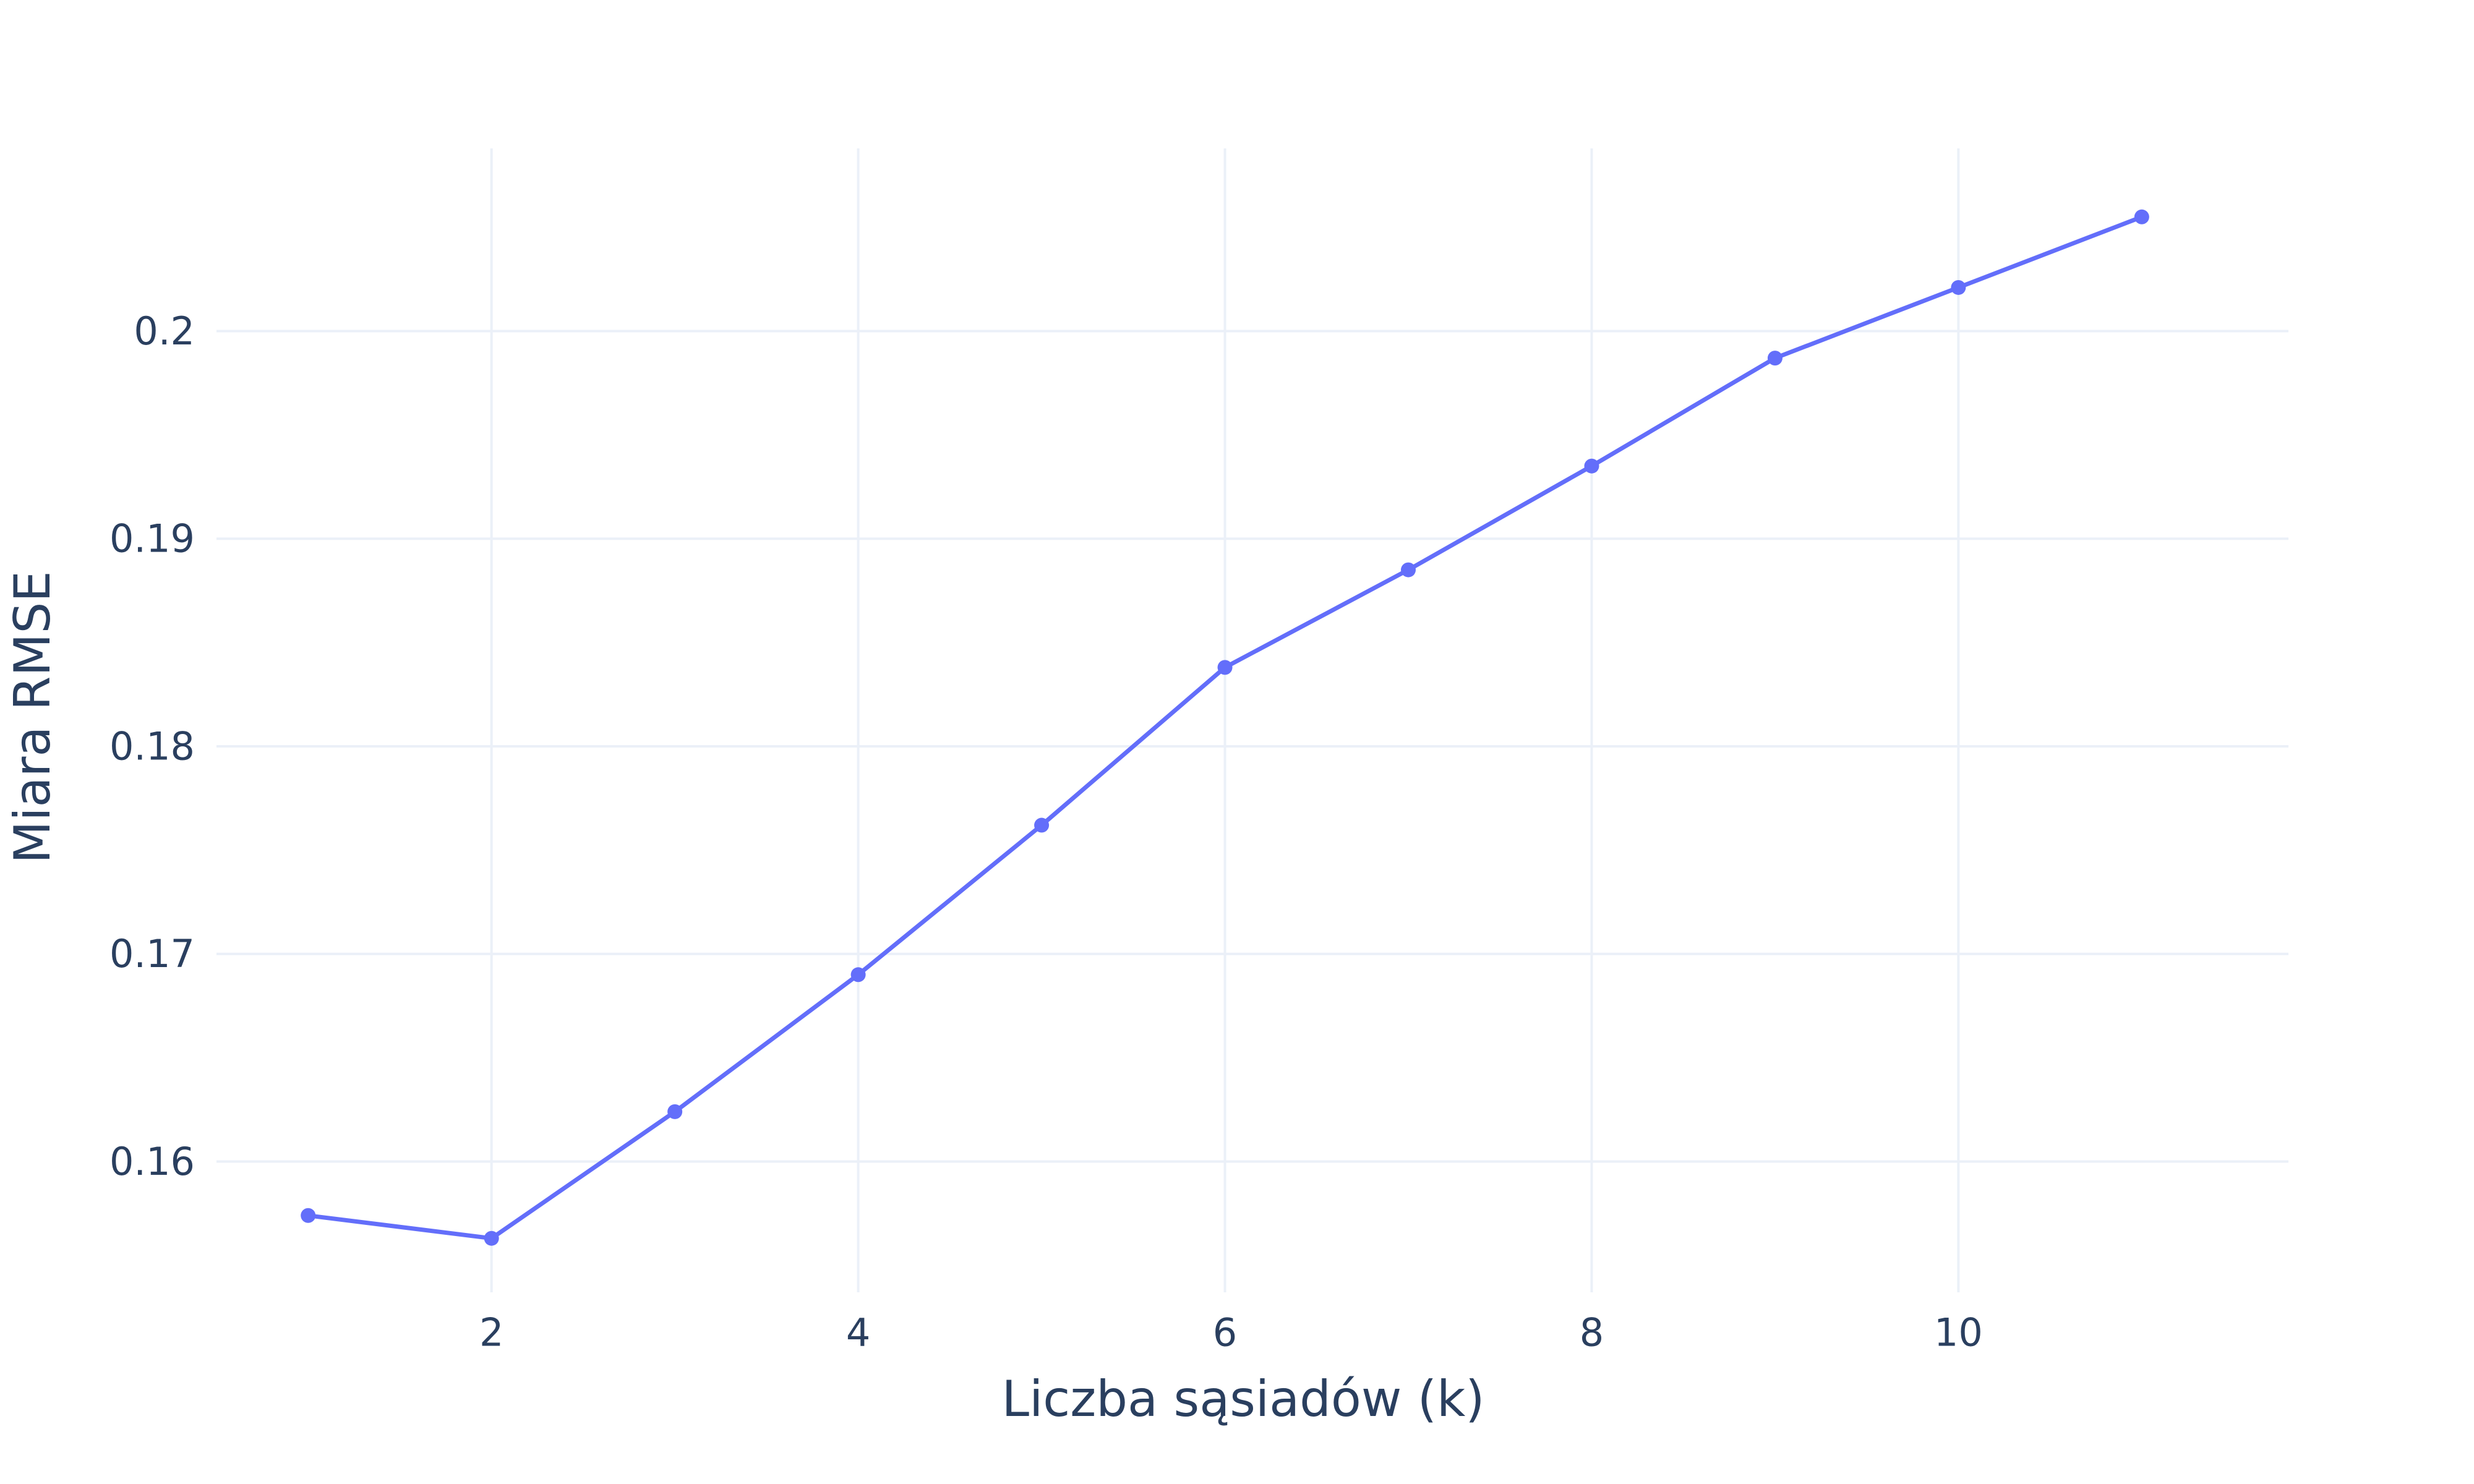 This screenshot has width=2474, height=1484. What do you see at coordinates (1958, 1332) in the screenshot?
I see `x-tick-label: 10` at bounding box center [1958, 1332].